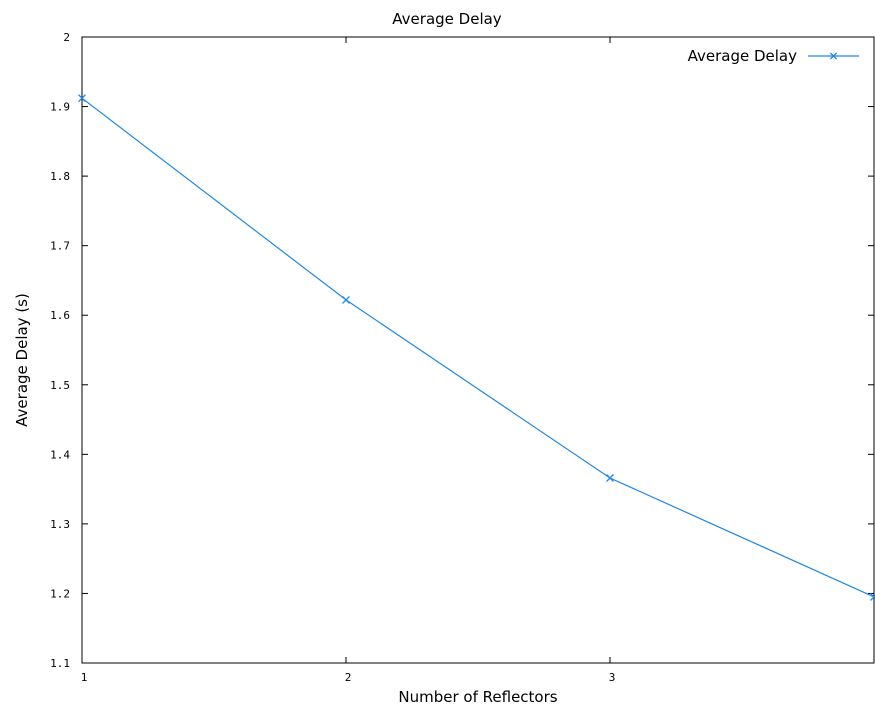 The image size is (875, 709). What do you see at coordinates (612, 677) in the screenshot?
I see `x-tick-label: 3` at bounding box center [612, 677].